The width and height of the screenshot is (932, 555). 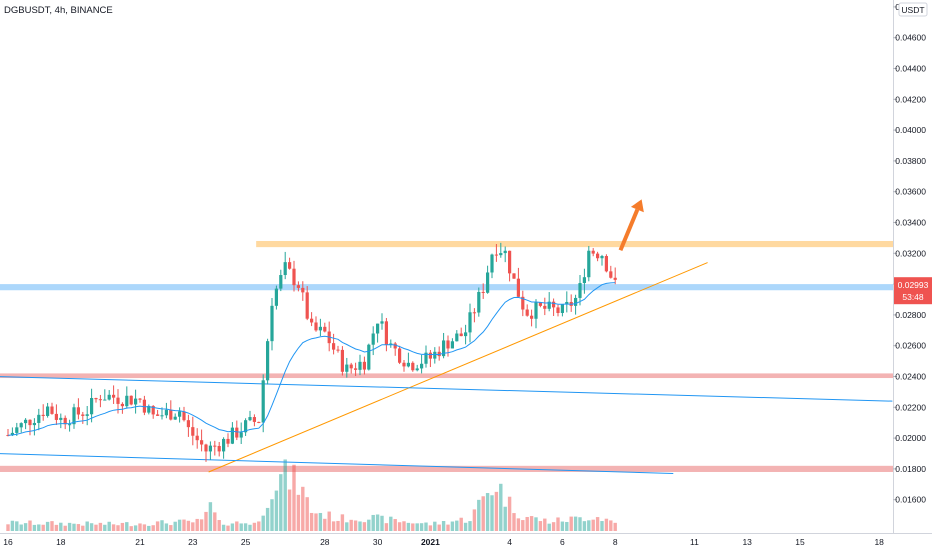 What do you see at coordinates (140, 542) in the screenshot?
I see `time-tick-label: 21` at bounding box center [140, 542].